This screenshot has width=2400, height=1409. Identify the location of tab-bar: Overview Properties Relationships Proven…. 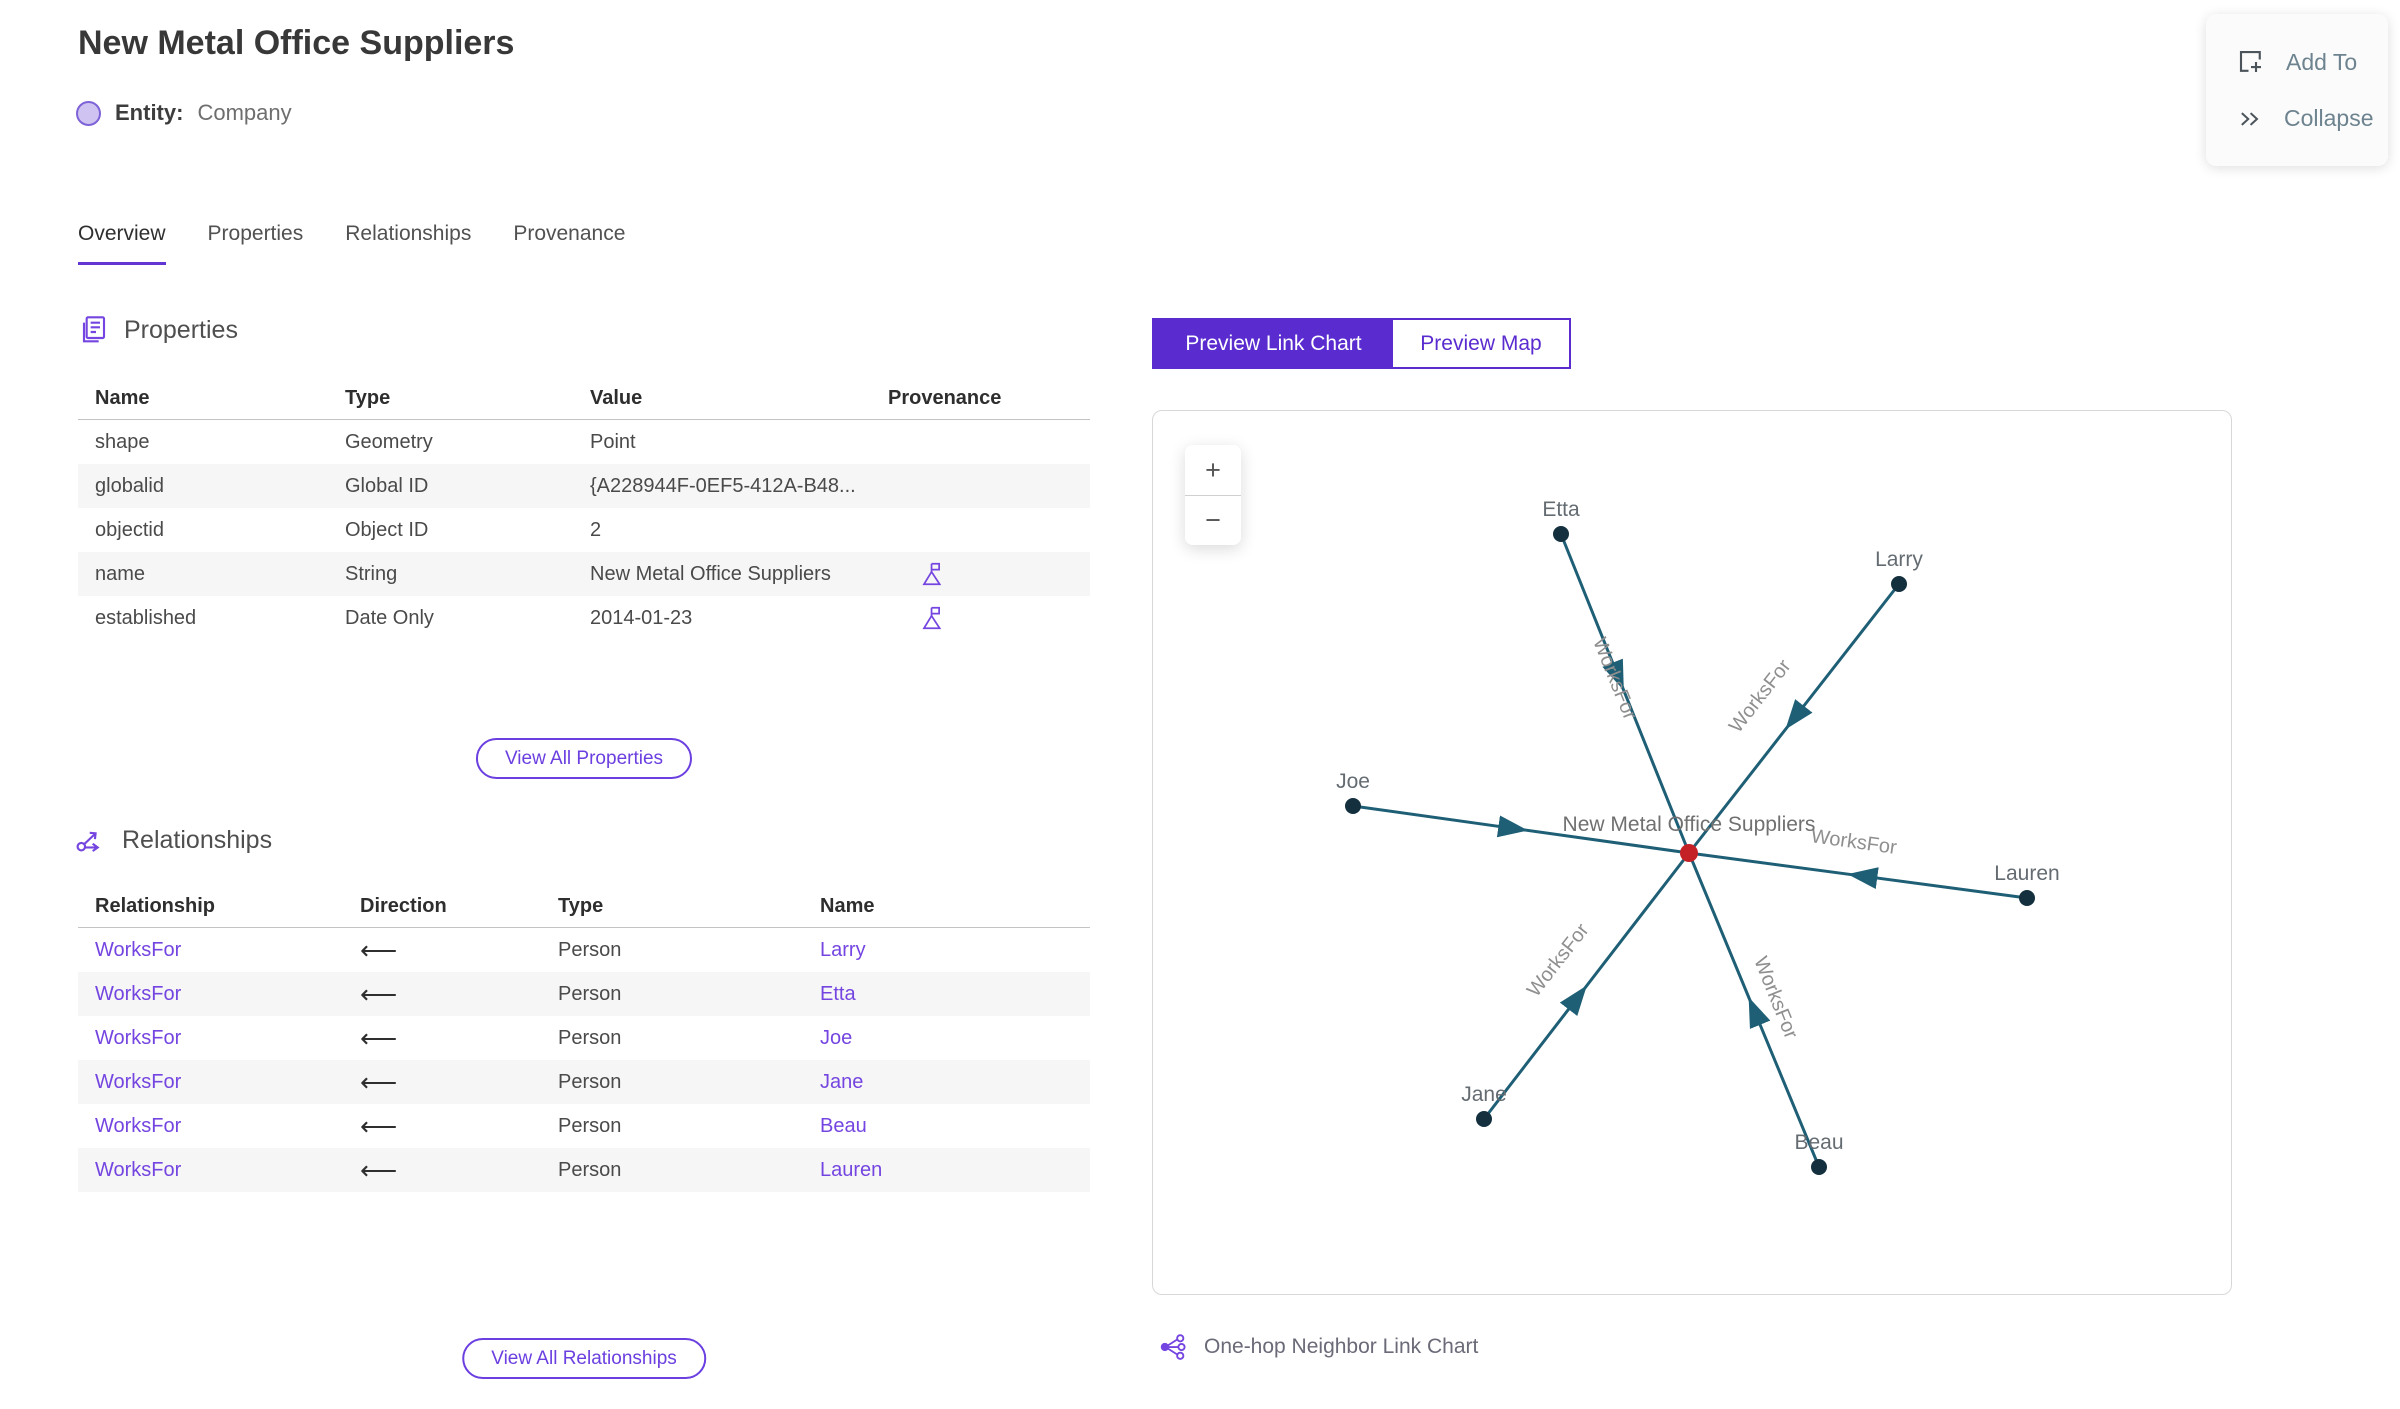
(351, 243).